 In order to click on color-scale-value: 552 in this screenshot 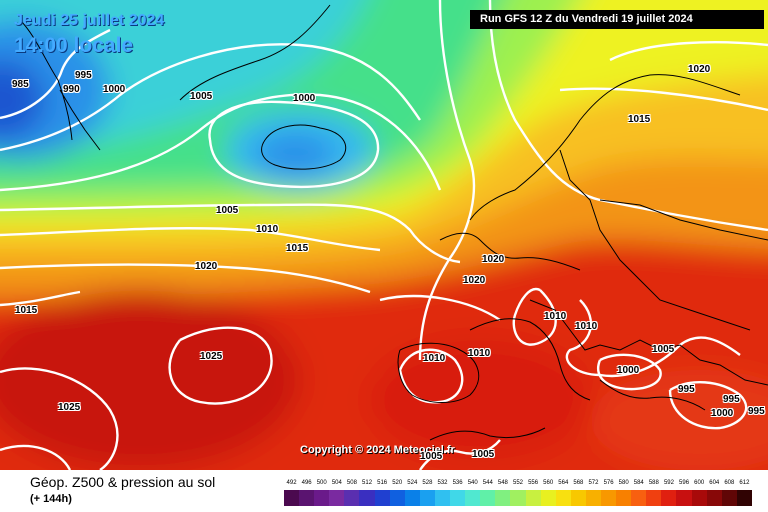, I will do `click(517, 483)`.